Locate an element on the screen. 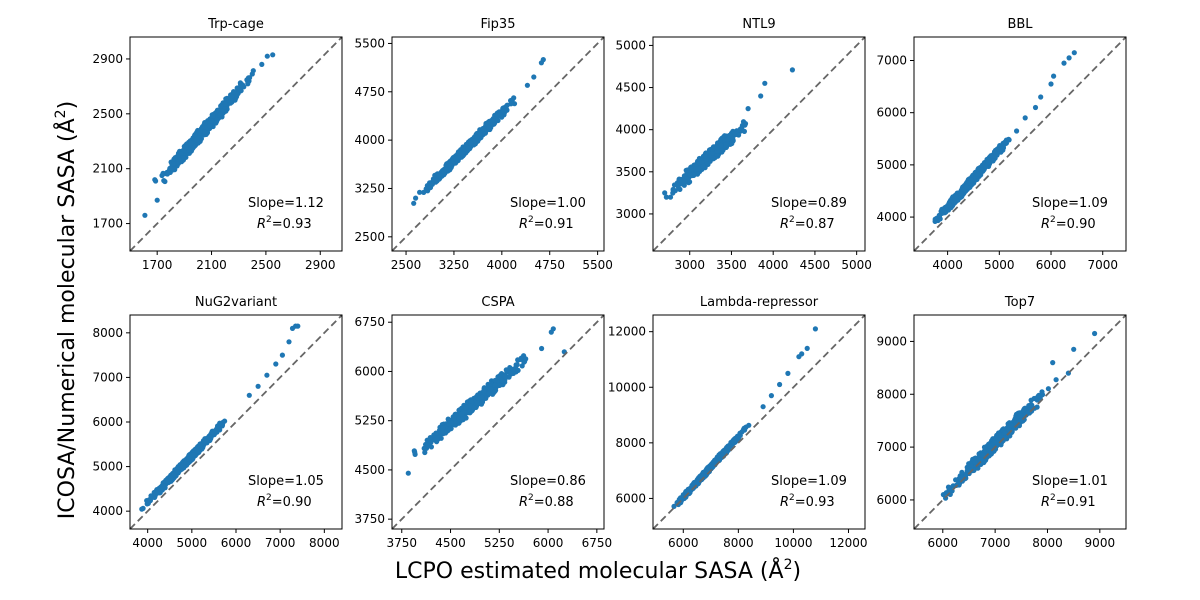 Image resolution: width=1200 pixels, height=600 pixels. y-tick-label: 4750 is located at coordinates (369, 92).